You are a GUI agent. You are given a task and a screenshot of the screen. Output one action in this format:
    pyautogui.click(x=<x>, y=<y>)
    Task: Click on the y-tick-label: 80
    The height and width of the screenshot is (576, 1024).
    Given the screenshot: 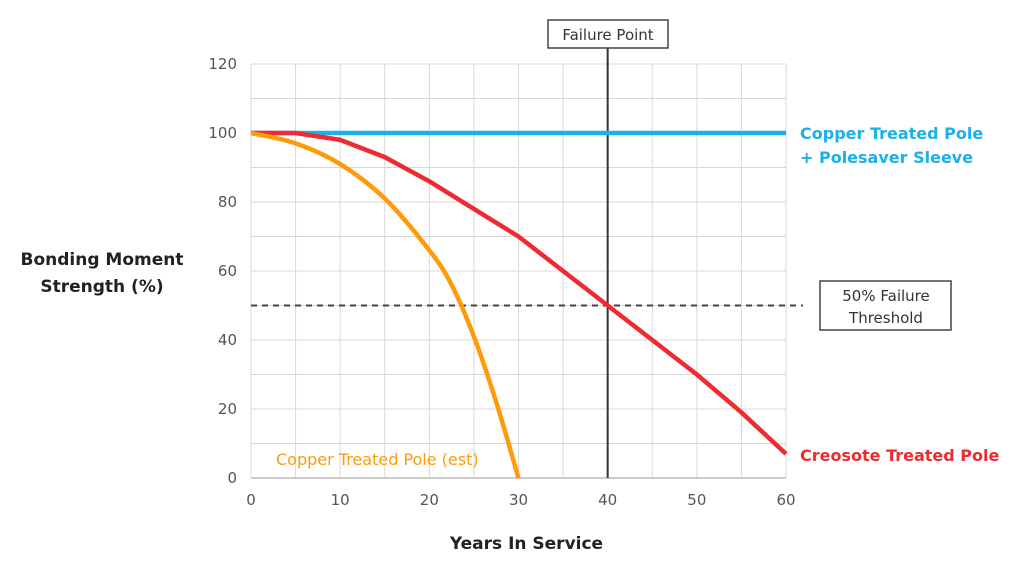 What is the action you would take?
    pyautogui.click(x=227, y=202)
    